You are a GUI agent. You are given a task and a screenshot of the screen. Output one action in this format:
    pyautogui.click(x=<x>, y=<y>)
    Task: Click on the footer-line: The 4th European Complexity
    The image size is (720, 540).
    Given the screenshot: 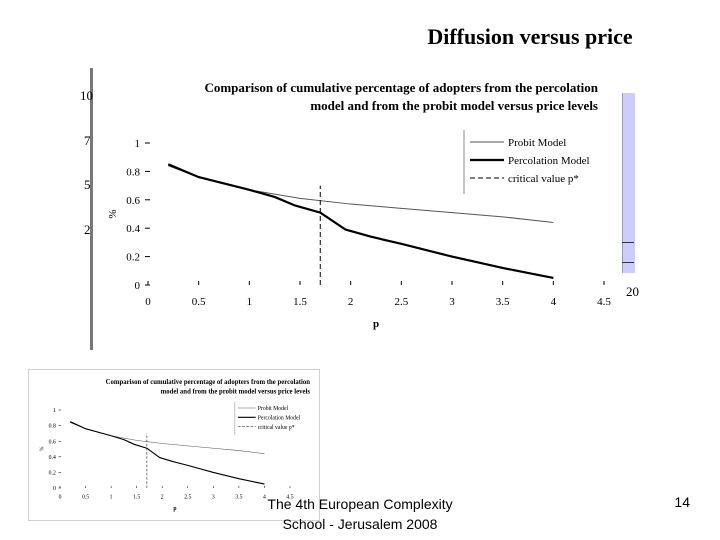 What is the action you would take?
    pyautogui.click(x=360, y=504)
    